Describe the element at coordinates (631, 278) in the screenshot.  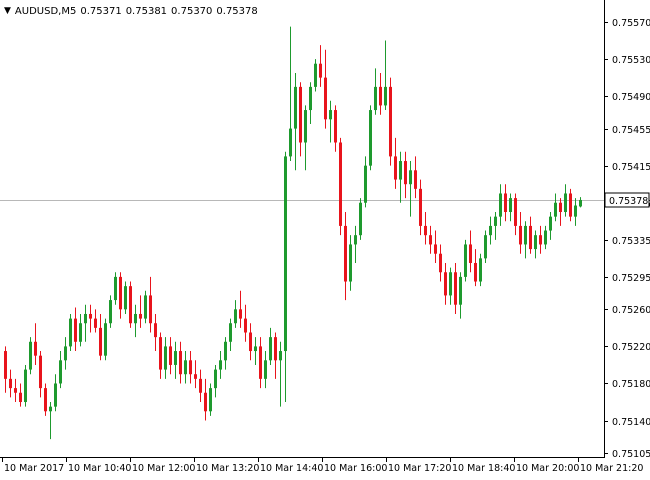
I see `price-tick-label: 0.75295` at that location.